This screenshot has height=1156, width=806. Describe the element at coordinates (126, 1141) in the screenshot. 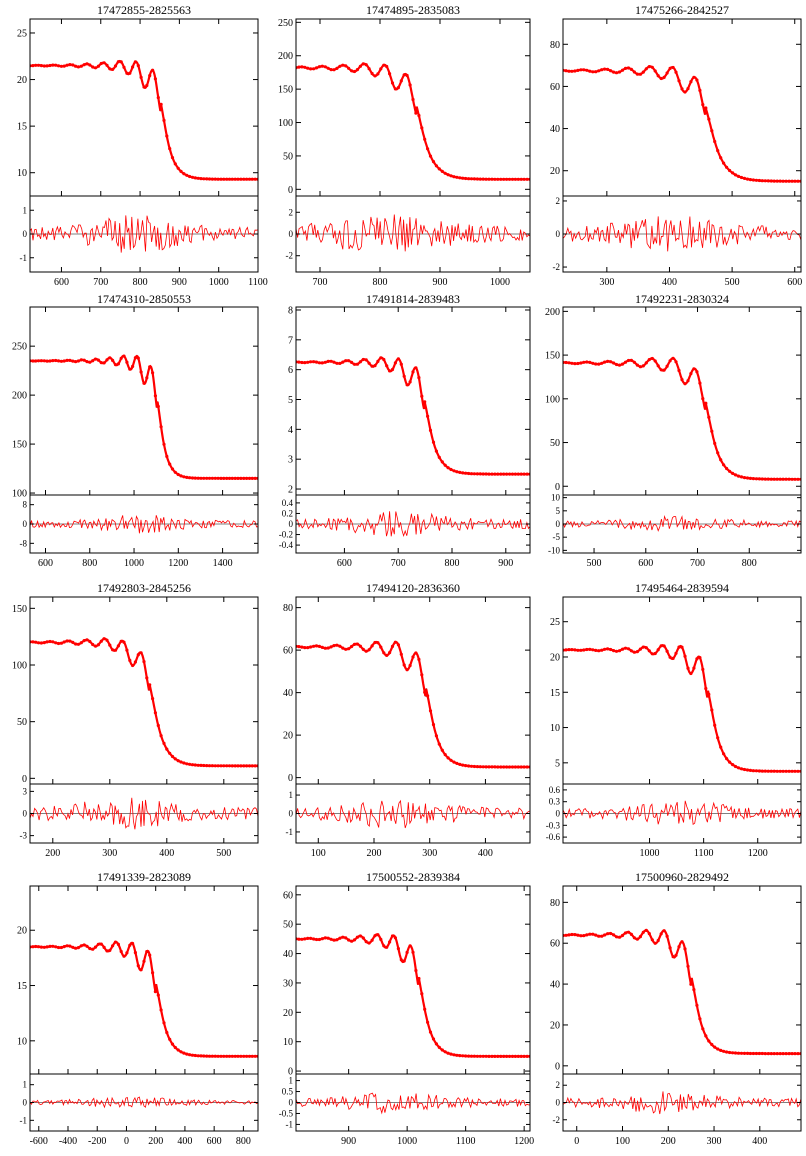

I see `x-tick-label: 0` at that location.